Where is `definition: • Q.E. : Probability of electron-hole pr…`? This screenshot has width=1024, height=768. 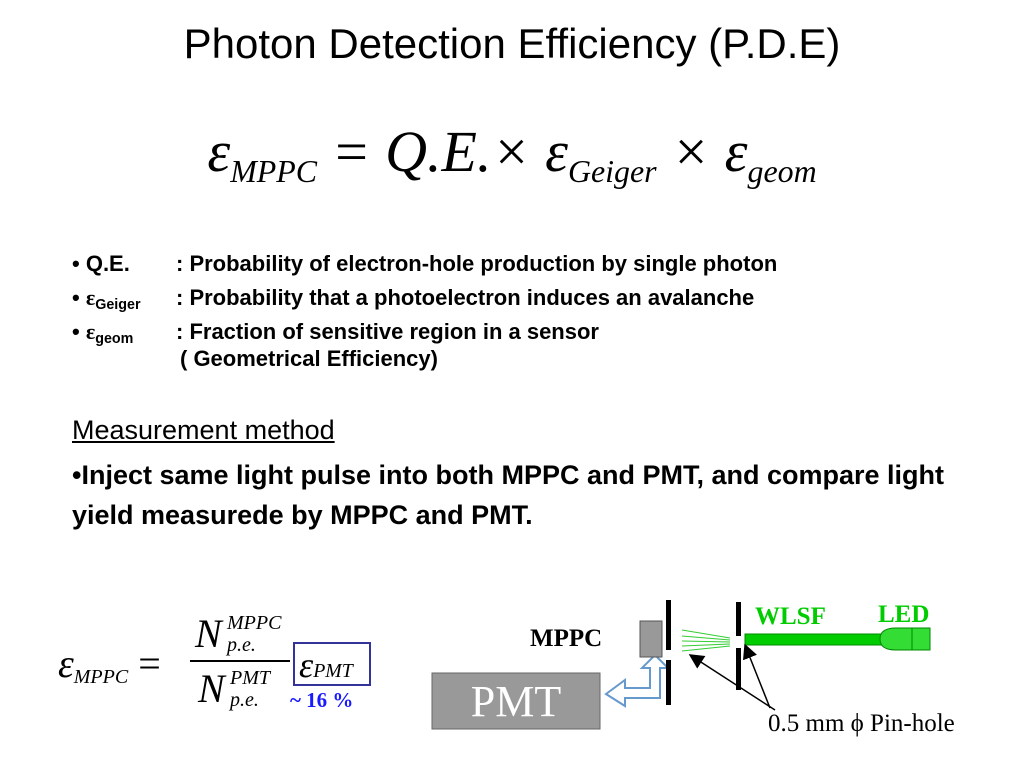
definition: • Q.E. : Probability of electron-hole pr… is located at coordinates (424, 264).